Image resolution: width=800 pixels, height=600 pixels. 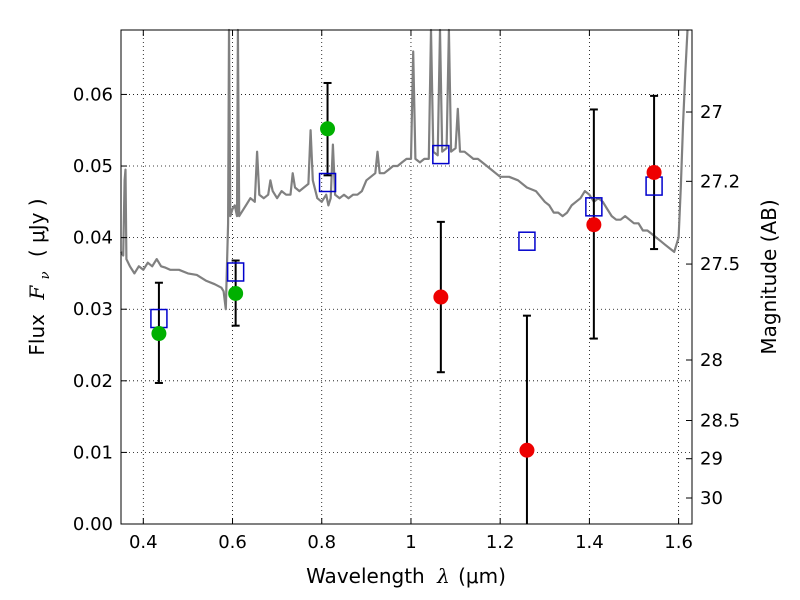 What do you see at coordinates (720, 421) in the screenshot?
I see `right-tick-label: 28.5` at bounding box center [720, 421].